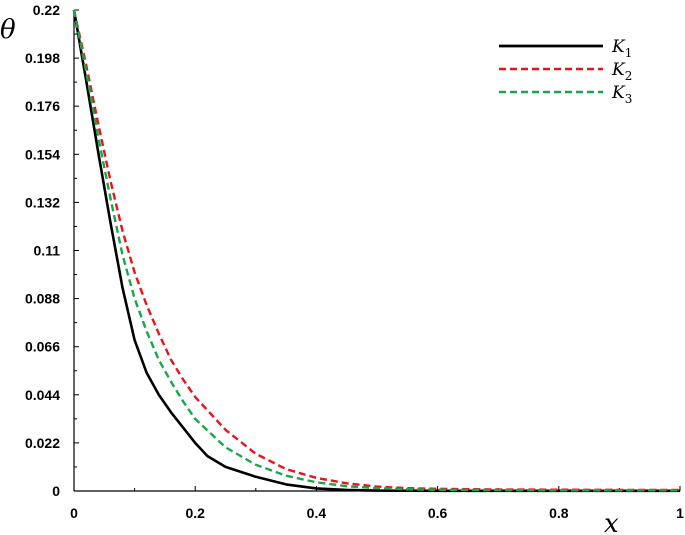 The width and height of the screenshot is (685, 535). Describe the element at coordinates (621, 48) in the screenshot. I see `legend-label-k1: K1` at that location.